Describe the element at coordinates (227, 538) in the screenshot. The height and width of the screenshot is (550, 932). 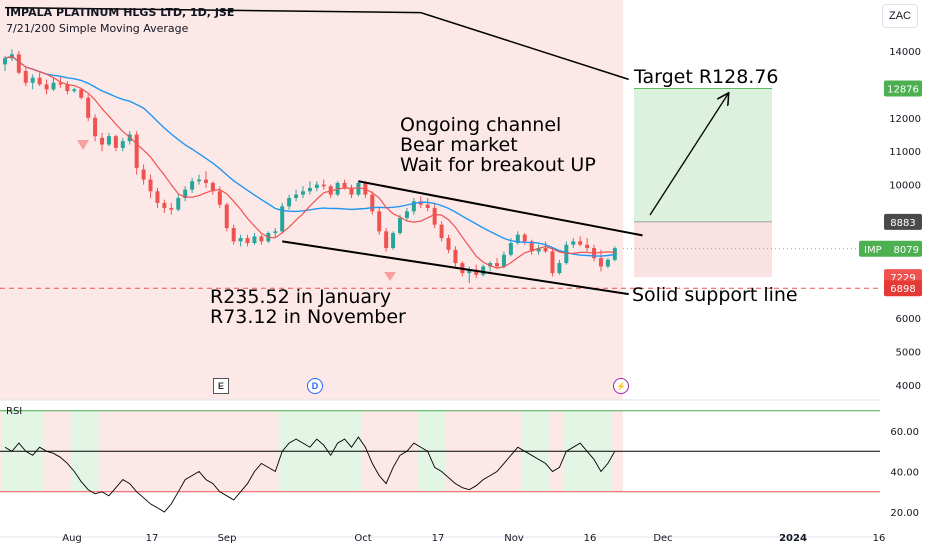
I see `time-axis-tick: Sep` at that location.